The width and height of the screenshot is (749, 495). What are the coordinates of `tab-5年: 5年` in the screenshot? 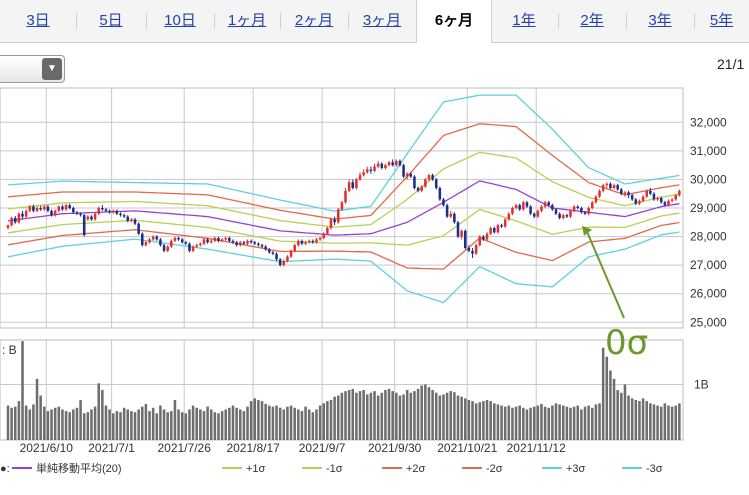 It's located at (721, 20).